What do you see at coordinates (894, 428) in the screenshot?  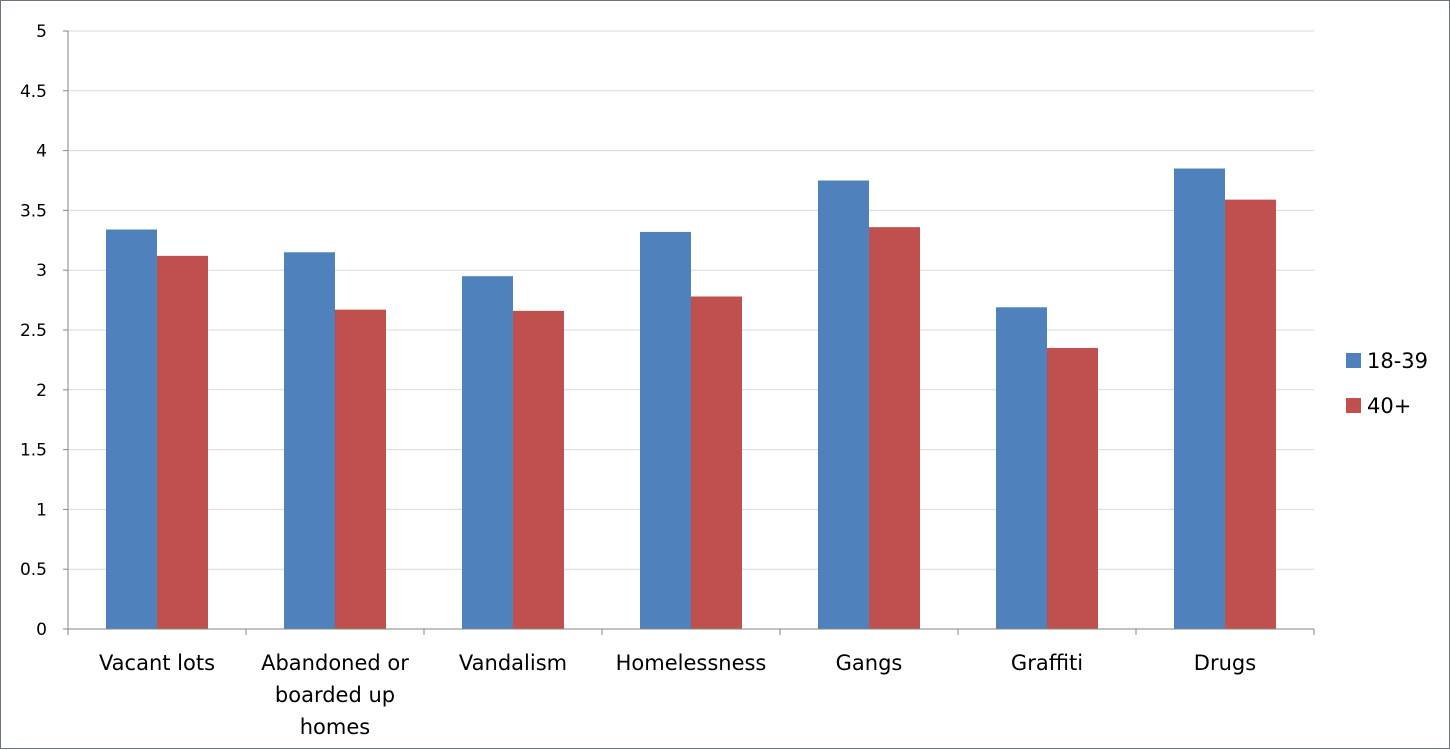 I see `bar-40--4` at bounding box center [894, 428].